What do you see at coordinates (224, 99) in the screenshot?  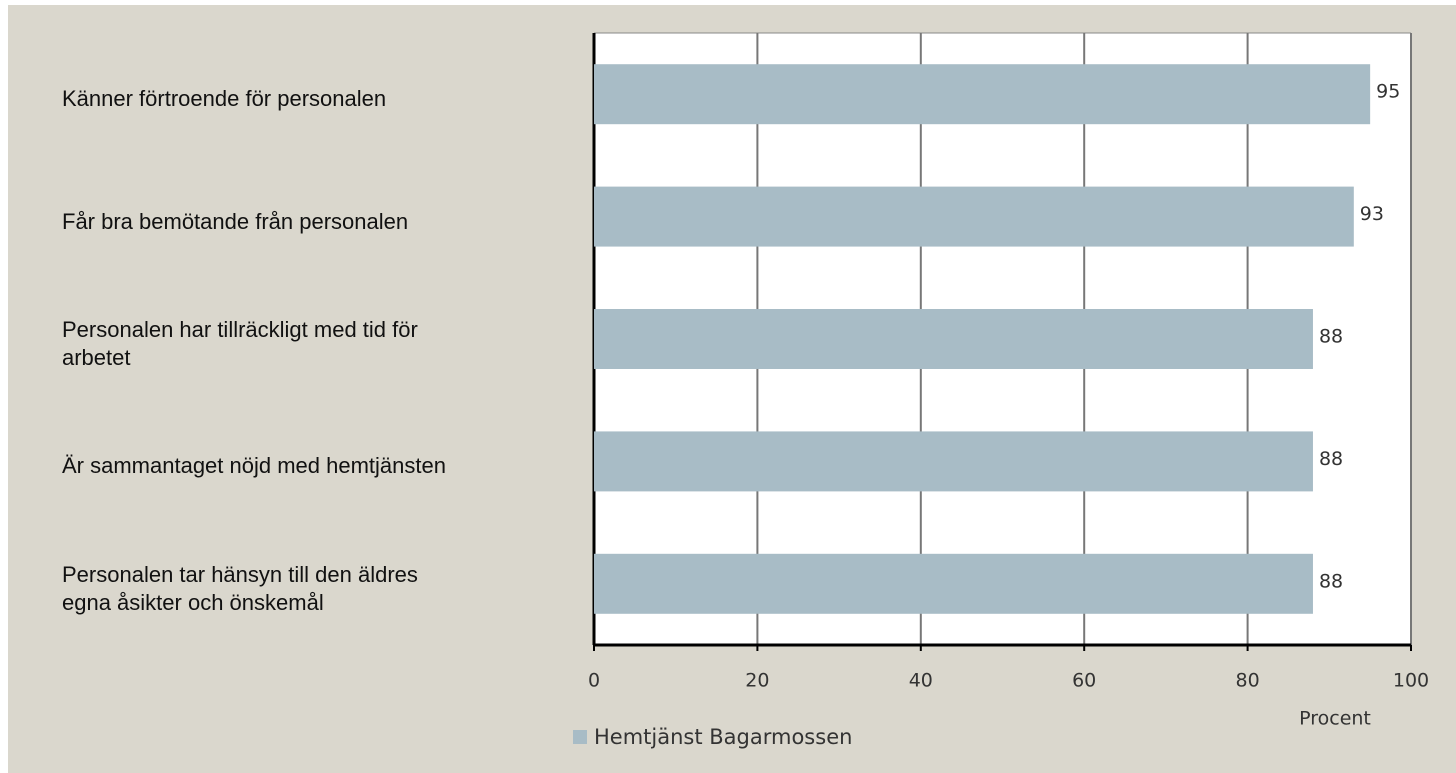 I see `category-label: Känner förtroende för personalen` at bounding box center [224, 99].